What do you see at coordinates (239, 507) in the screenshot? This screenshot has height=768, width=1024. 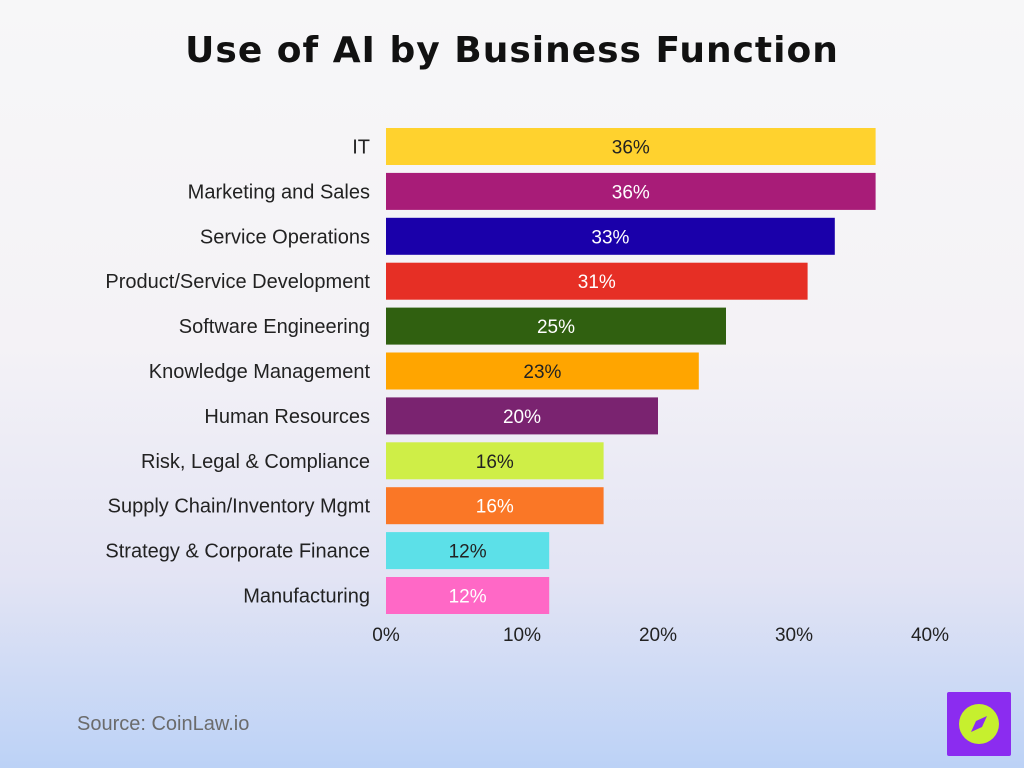 I see `category-label: Supply Chain/Inventory Mgmt` at bounding box center [239, 507].